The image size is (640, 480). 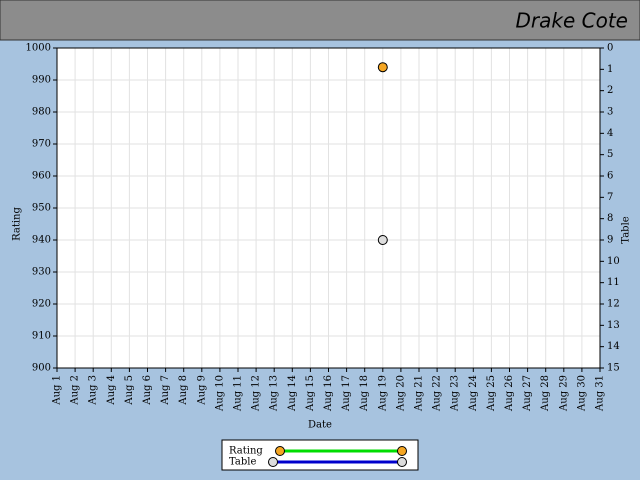 I want to click on y2-tick-label: 15, so click(x=613, y=368).